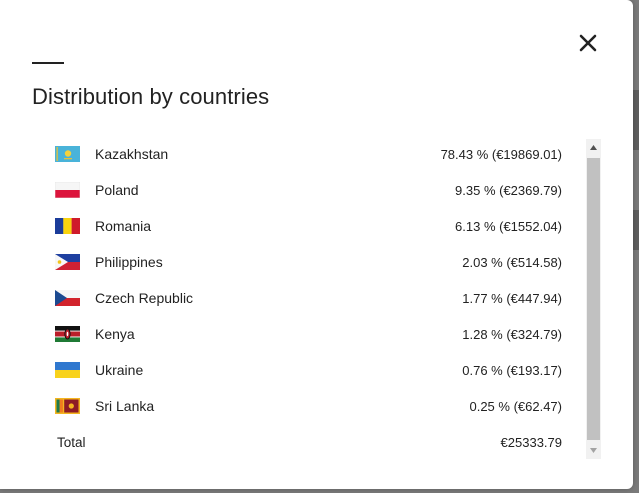  What do you see at coordinates (67, 226) in the screenshot?
I see `romania-flag-icon` at bounding box center [67, 226].